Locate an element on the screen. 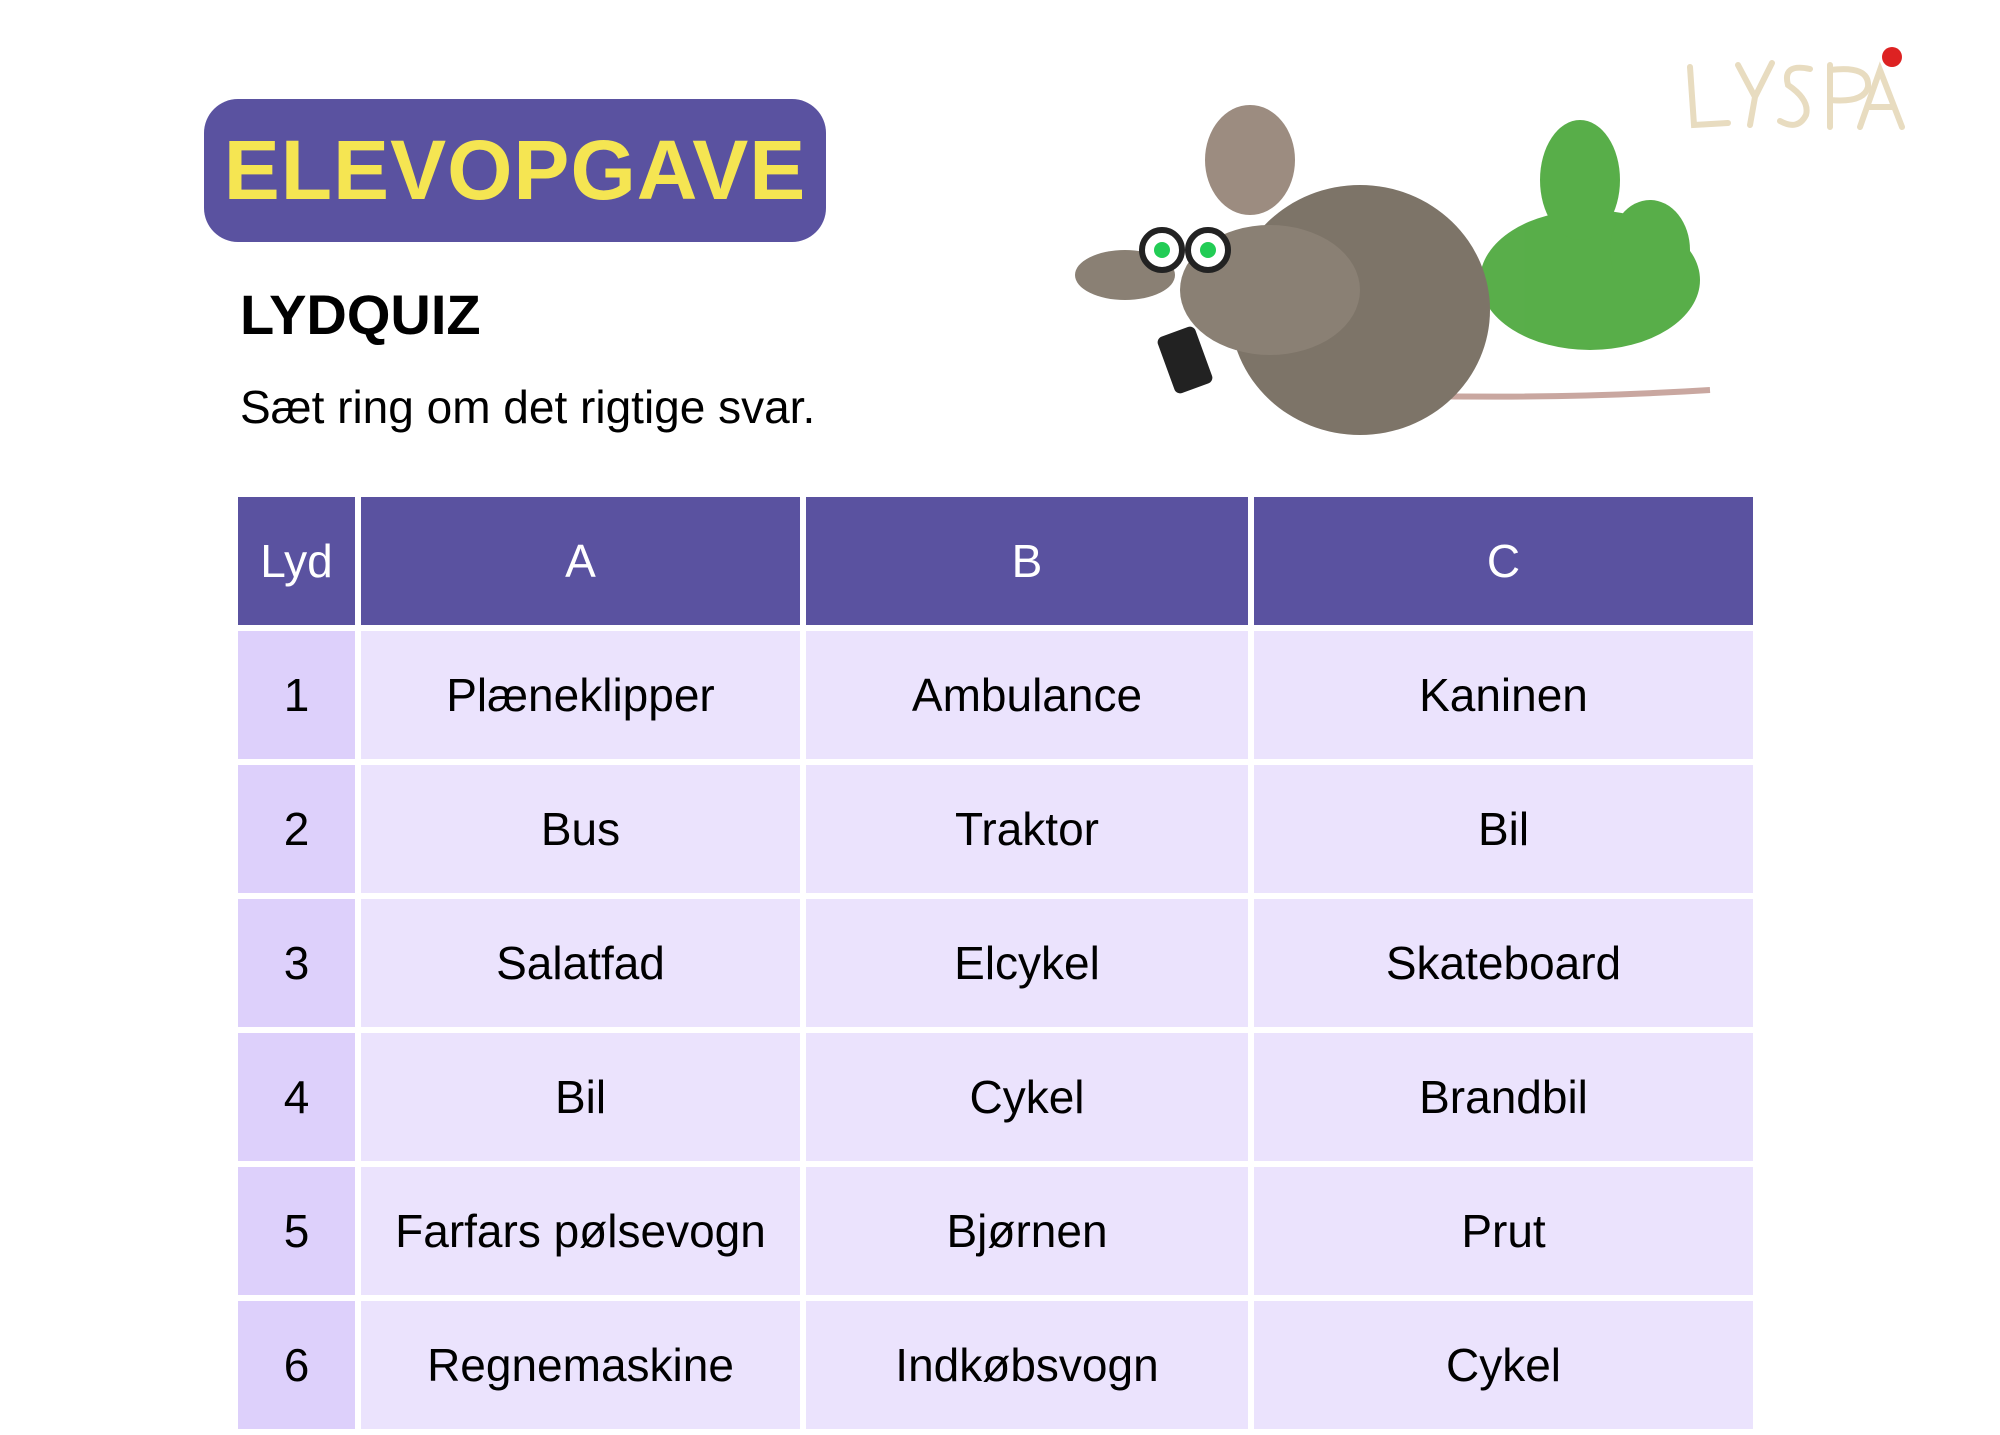 The height and width of the screenshot is (1435, 2000). sound-number-cell: 4 is located at coordinates (296, 1097).